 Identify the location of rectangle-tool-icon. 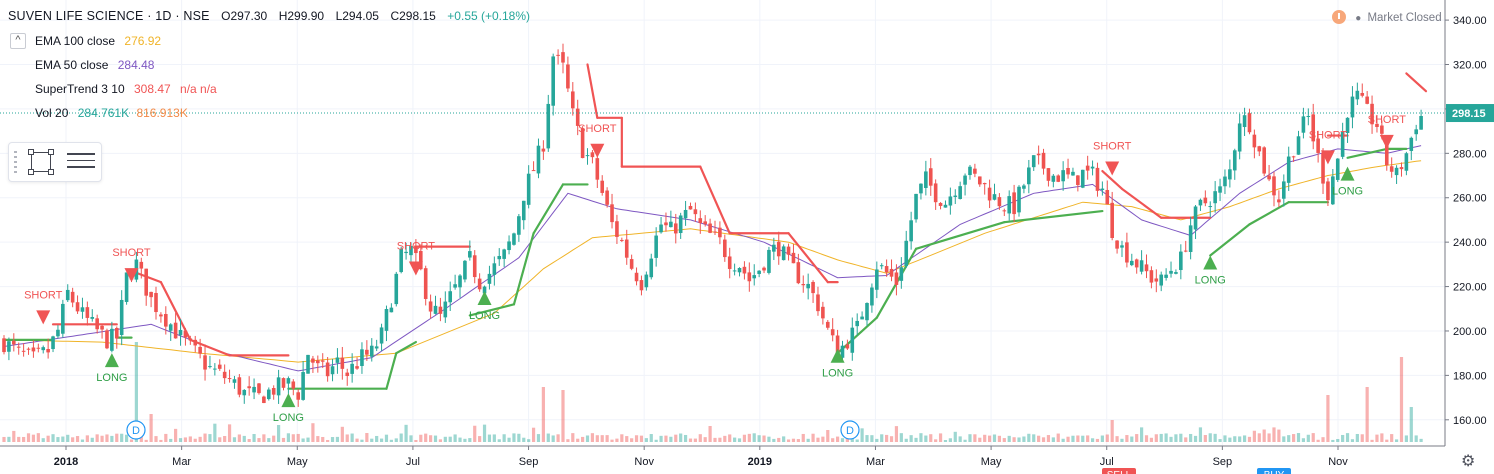
(41, 162).